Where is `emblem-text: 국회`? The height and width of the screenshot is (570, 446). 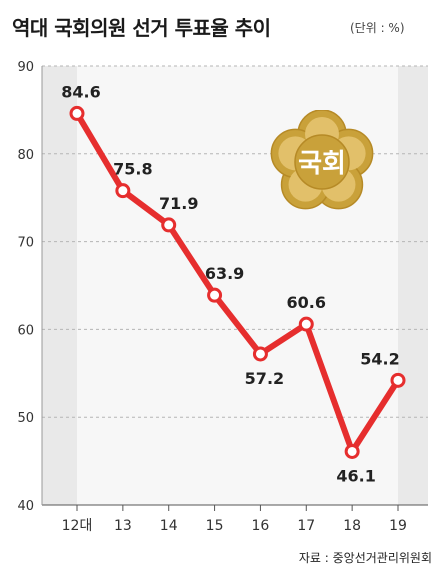
emblem-text: 국회 is located at coordinates (322, 164).